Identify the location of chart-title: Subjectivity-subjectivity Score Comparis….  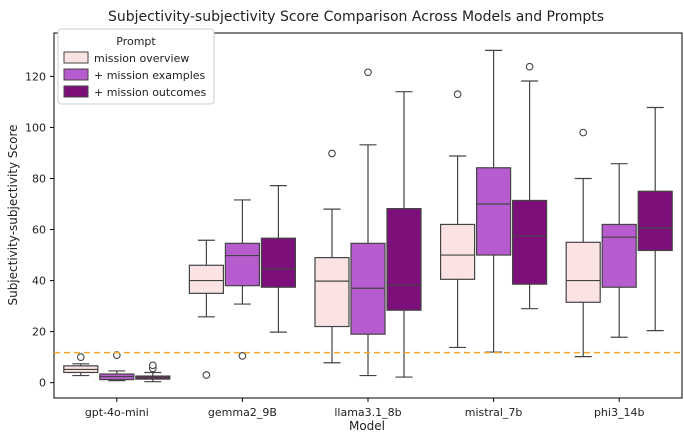
(356, 17).